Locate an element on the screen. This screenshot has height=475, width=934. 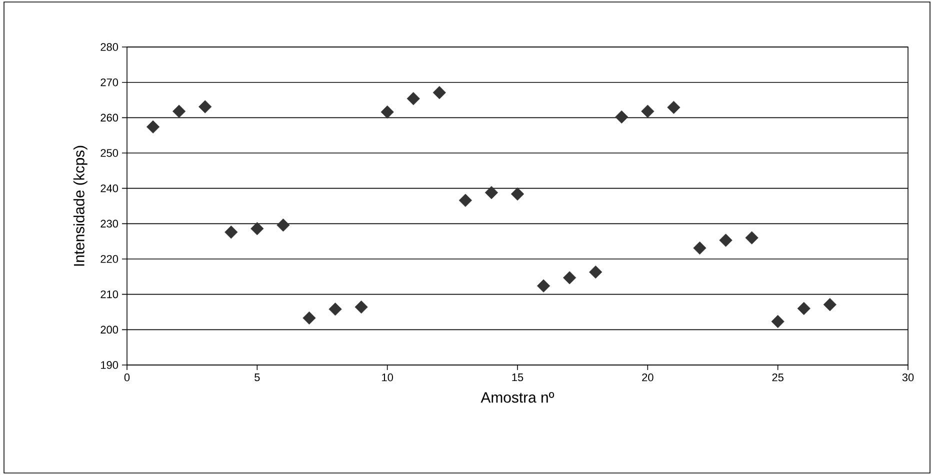
x-axis-title: Amostra nº is located at coordinates (517, 397).